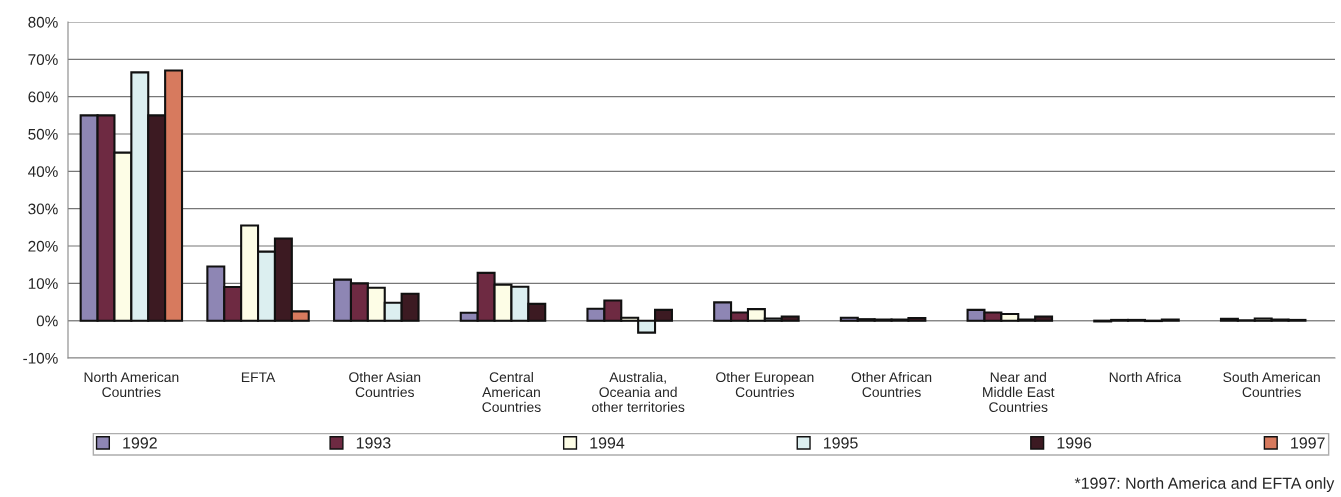  What do you see at coordinates (43, 134) in the screenshot?
I see `y-tick-label: 50%` at bounding box center [43, 134].